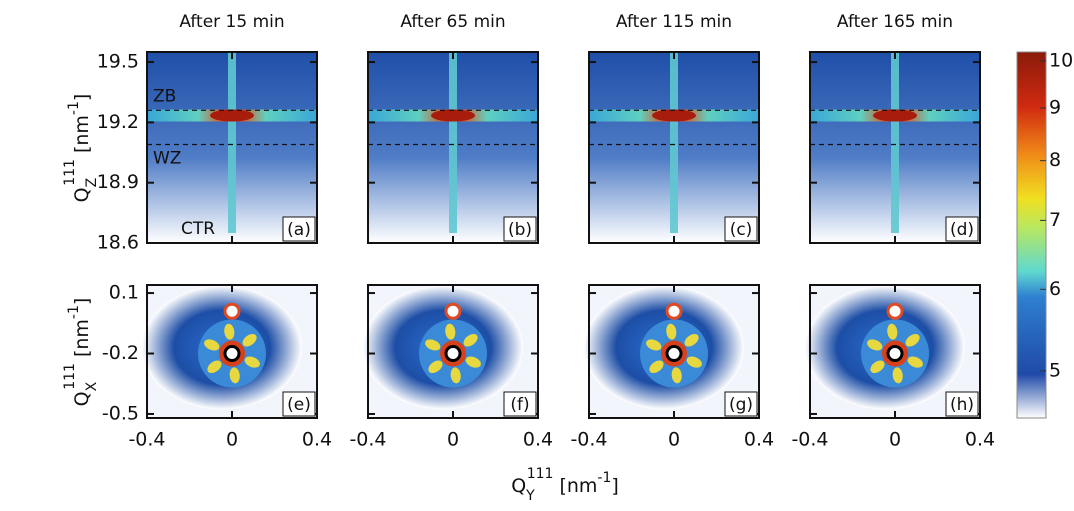 The image size is (1074, 511). Describe the element at coordinates (1055, 289) in the screenshot. I see `colorbar-tick-label: 6` at that location.